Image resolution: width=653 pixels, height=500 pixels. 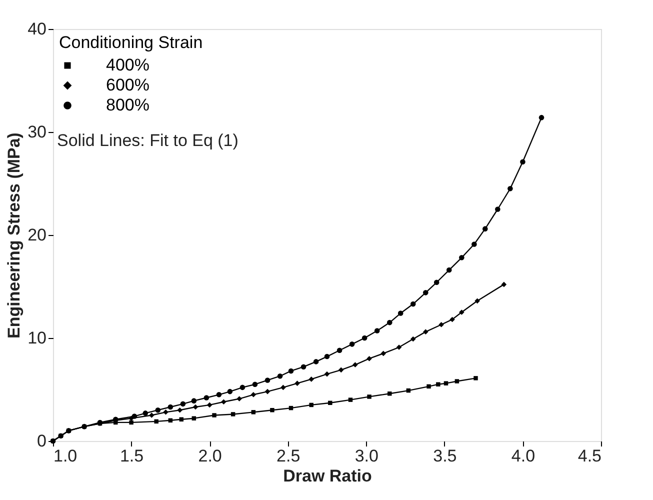 I want to click on x-tick-label: 4.0, so click(x=523, y=456).